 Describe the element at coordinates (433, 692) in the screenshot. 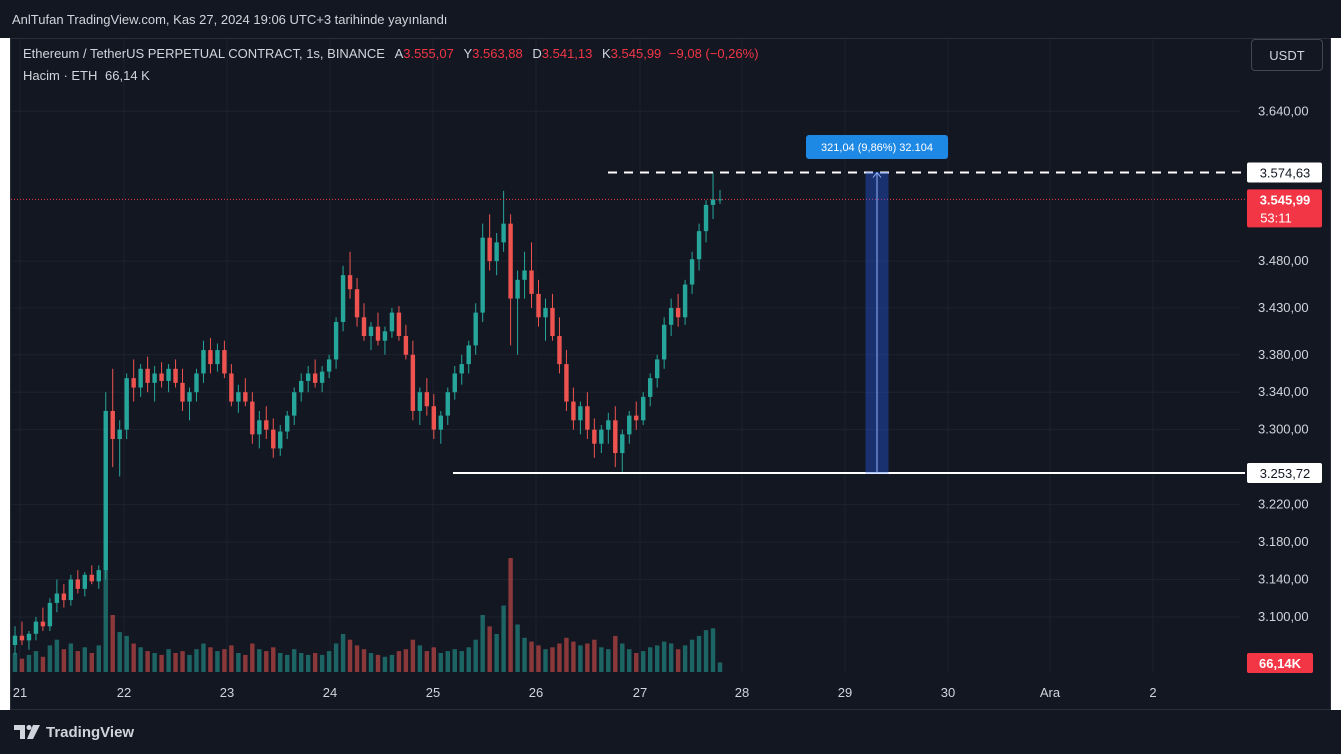

I see `x-tick-label: 25` at that location.